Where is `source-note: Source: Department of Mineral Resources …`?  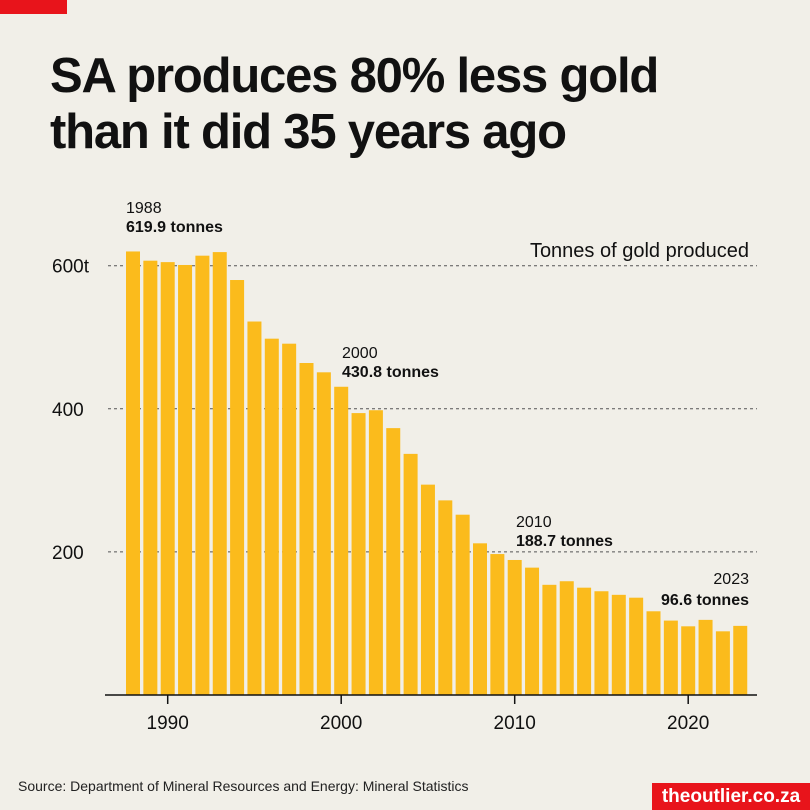 source-note: Source: Department of Mineral Resources … is located at coordinates (243, 786).